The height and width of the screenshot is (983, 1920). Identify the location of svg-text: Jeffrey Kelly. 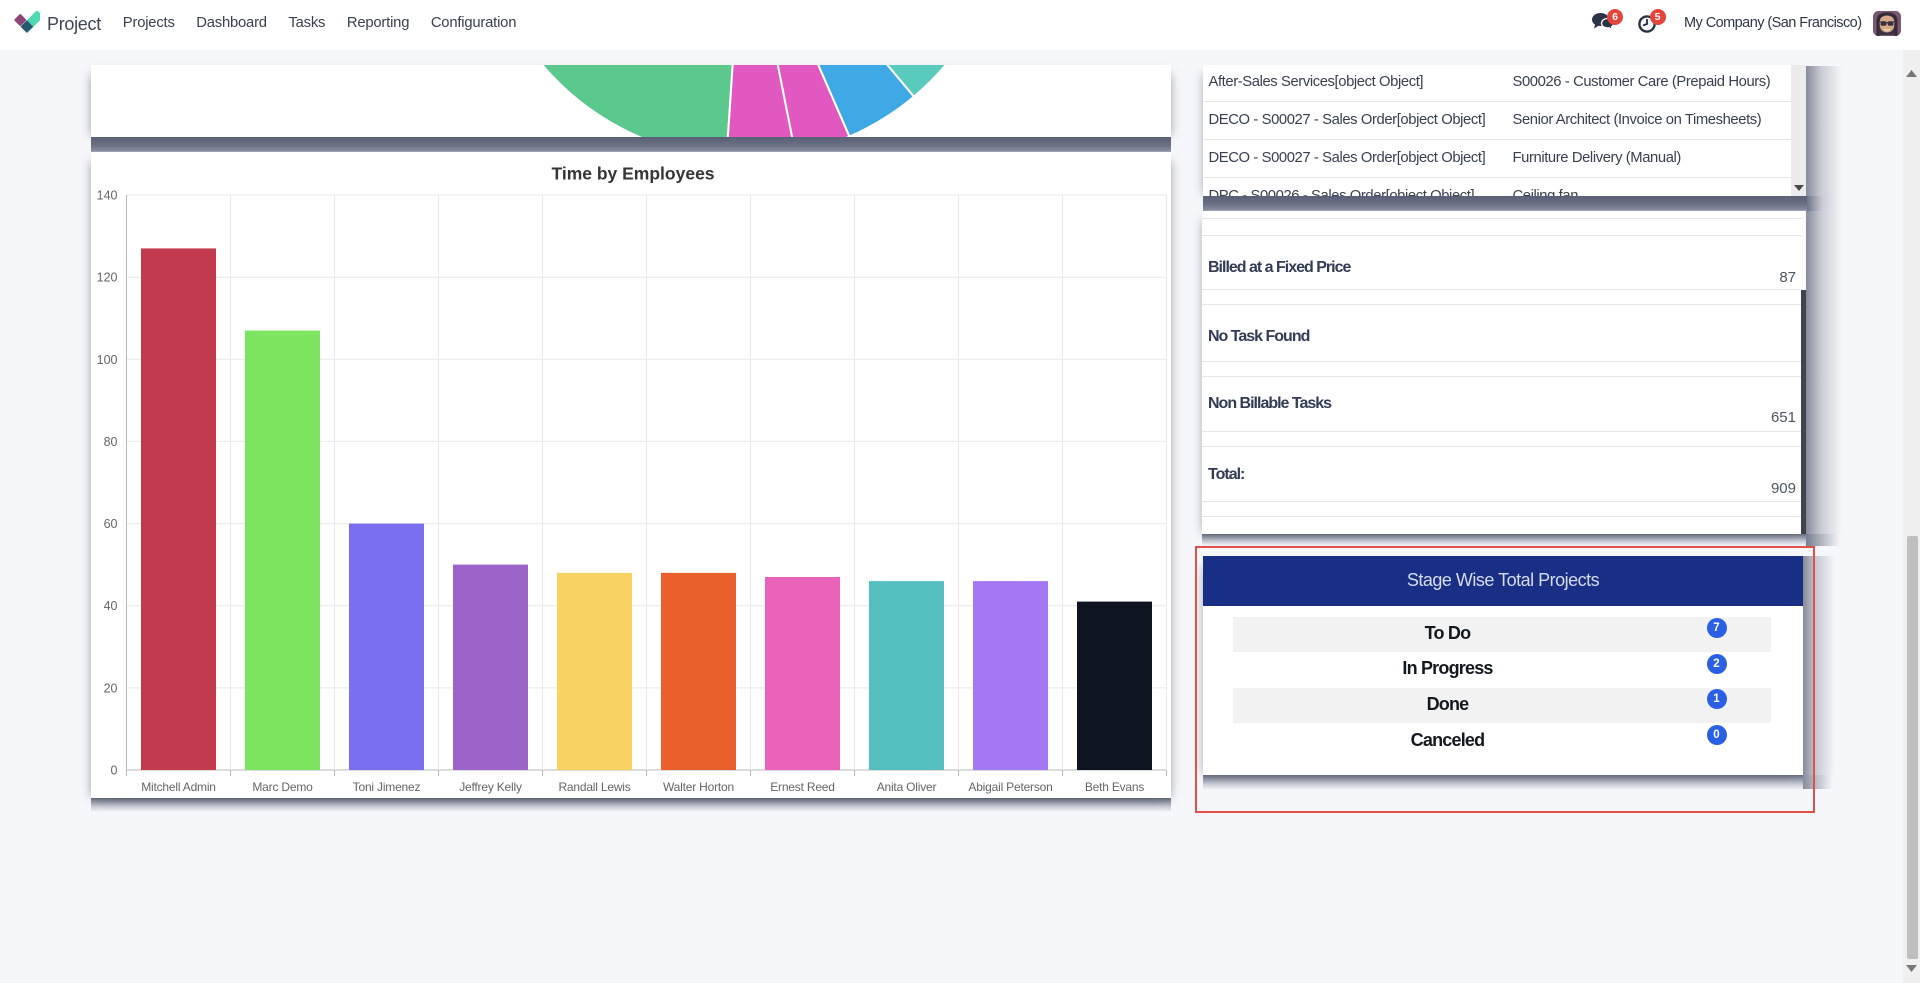
(490, 787).